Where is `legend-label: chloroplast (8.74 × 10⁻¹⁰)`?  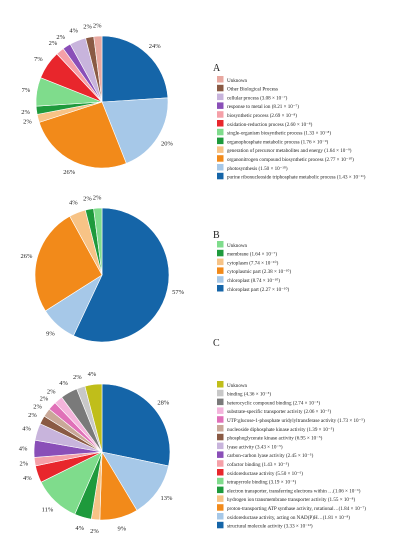
legend-label: chloroplast (8.74 × 10⁻¹⁰) is located at coordinates (253, 280).